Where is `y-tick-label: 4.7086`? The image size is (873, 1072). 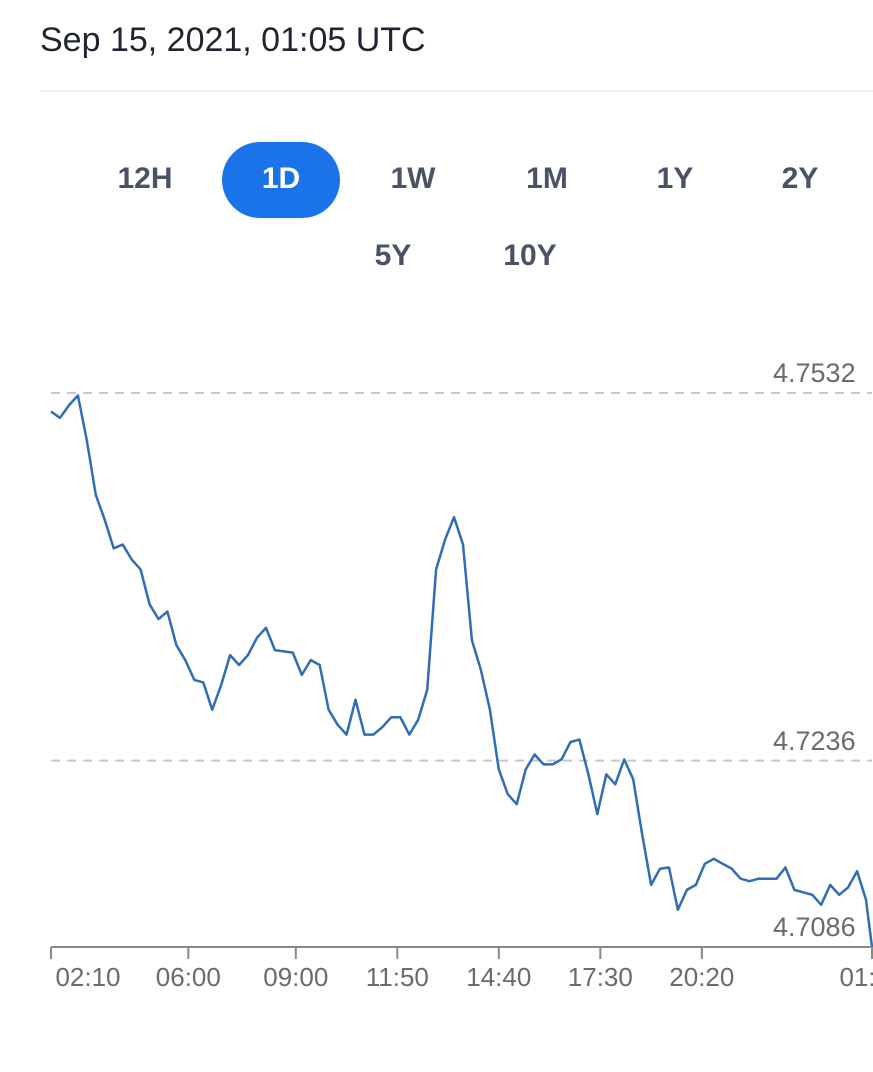 y-tick-label: 4.7086 is located at coordinates (814, 927).